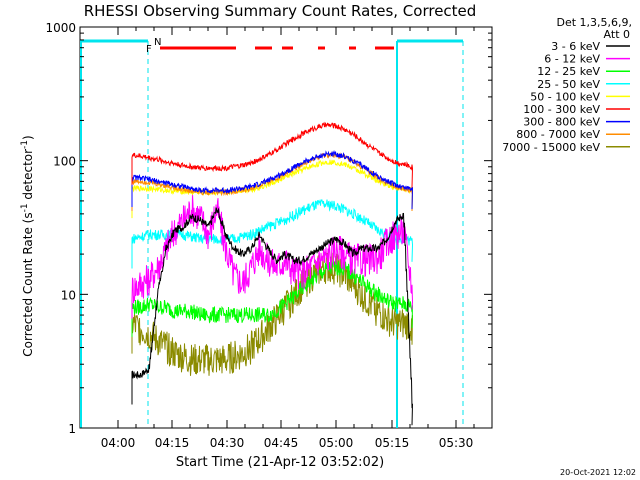  What do you see at coordinates (551, 147) in the screenshot?
I see `legend-label: 7000 - 15000 keV` at bounding box center [551, 147].